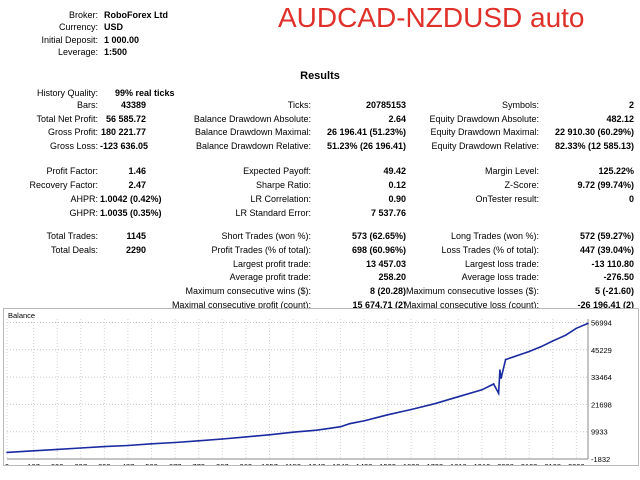 This screenshot has height=480, width=640. What do you see at coordinates (397, 199) in the screenshot?
I see `col2-value: 0.90` at bounding box center [397, 199].